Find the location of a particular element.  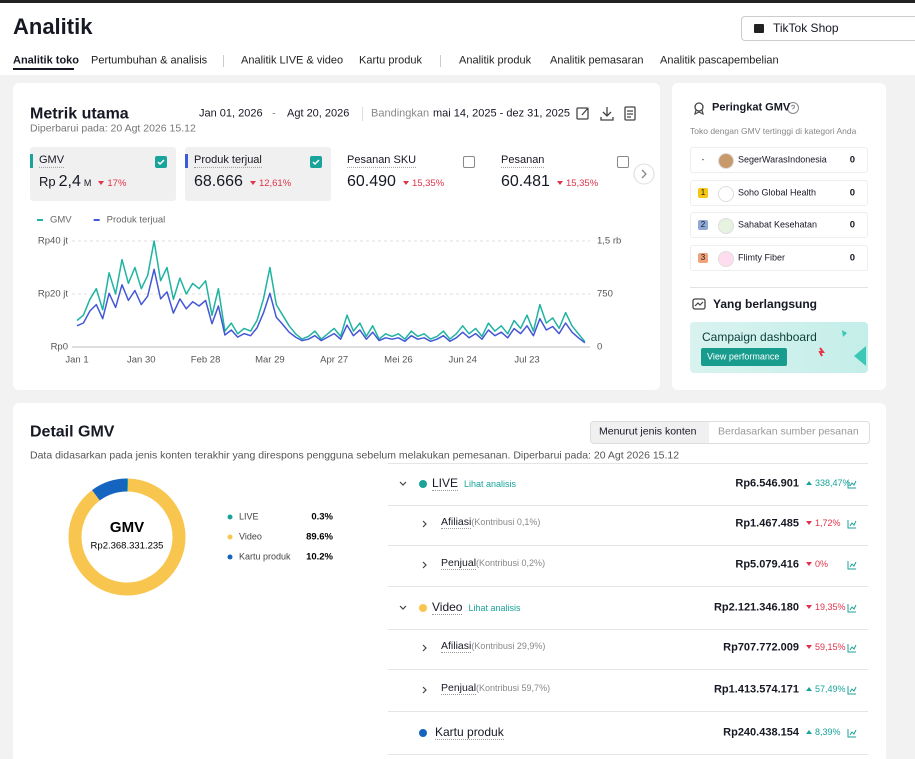

row-change: 338,47% is located at coordinates (828, 483).